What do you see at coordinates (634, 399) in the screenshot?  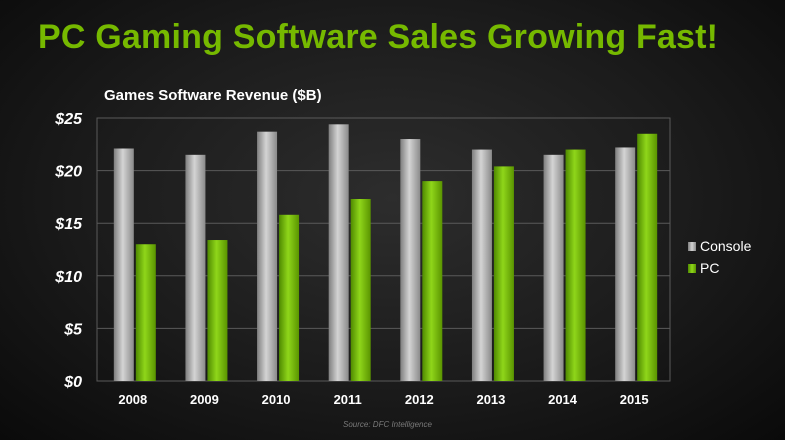 I see `x-tick-label: 2015` at bounding box center [634, 399].